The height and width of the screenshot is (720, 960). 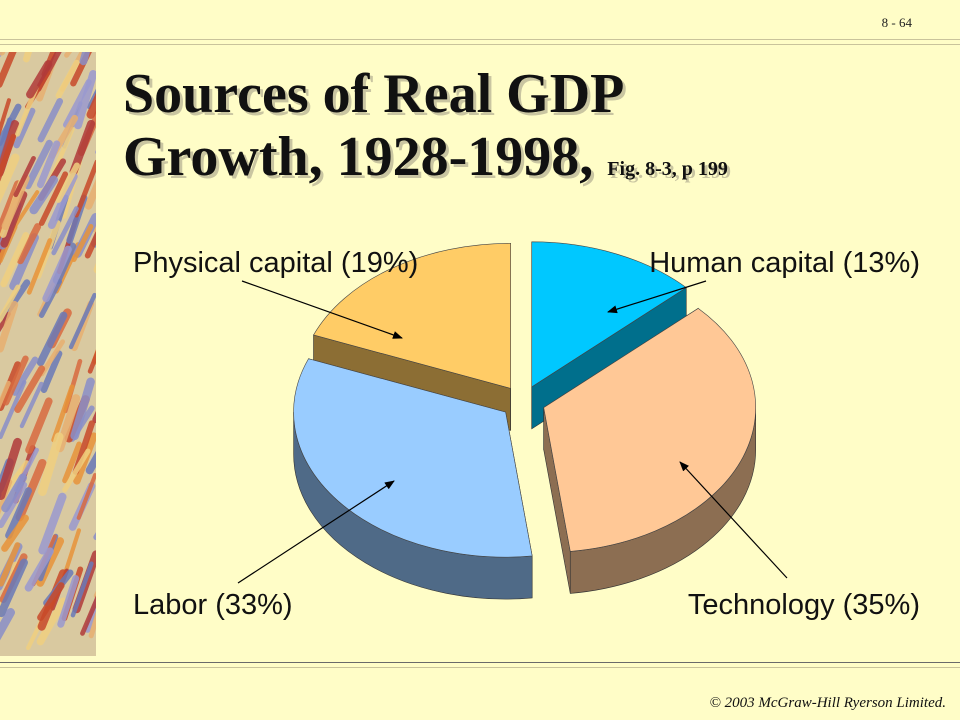 What do you see at coordinates (896, 22) in the screenshot?
I see `page-number: 8 - 64` at bounding box center [896, 22].